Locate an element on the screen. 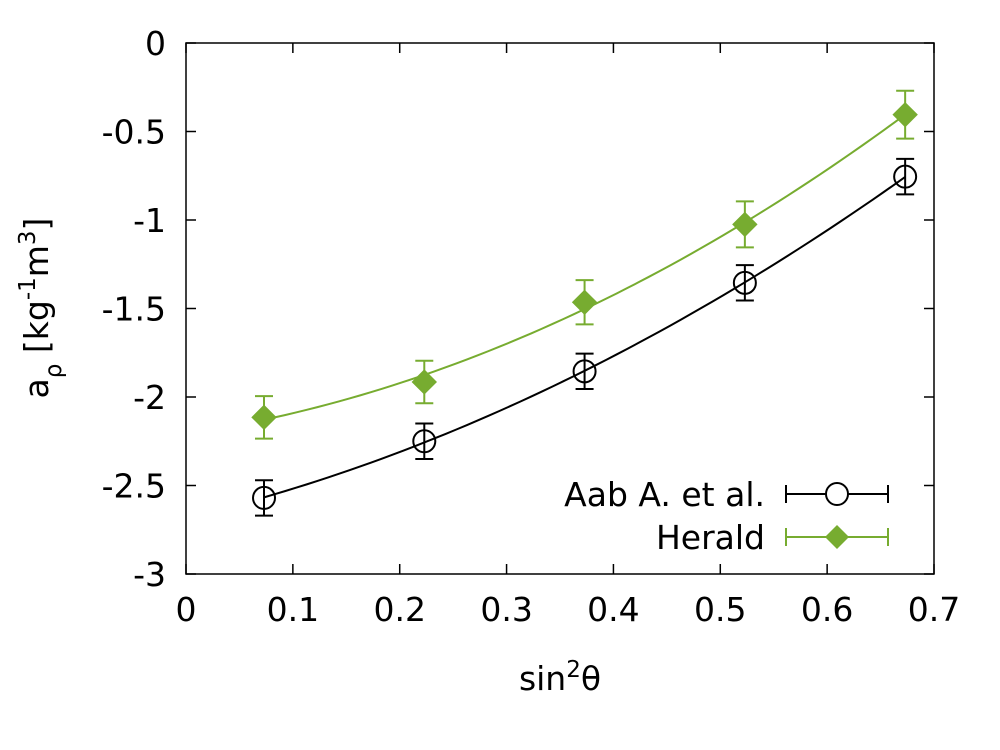  x-tick-label: 0.6 is located at coordinates (827, 609).